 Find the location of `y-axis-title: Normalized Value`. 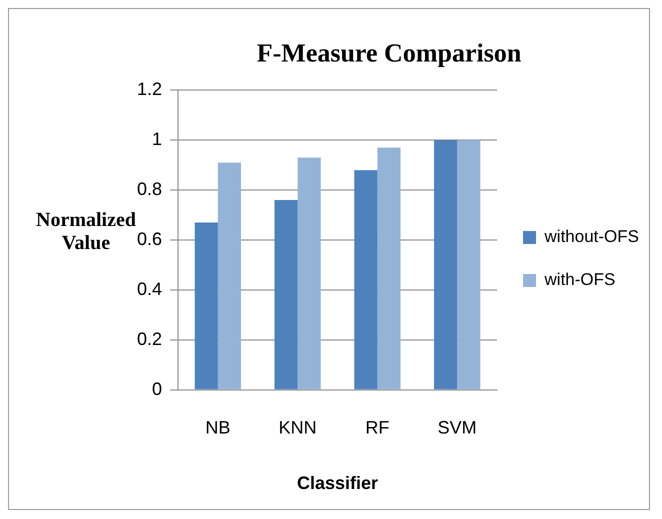

y-axis-title: Normalized Value is located at coordinates (86, 231).